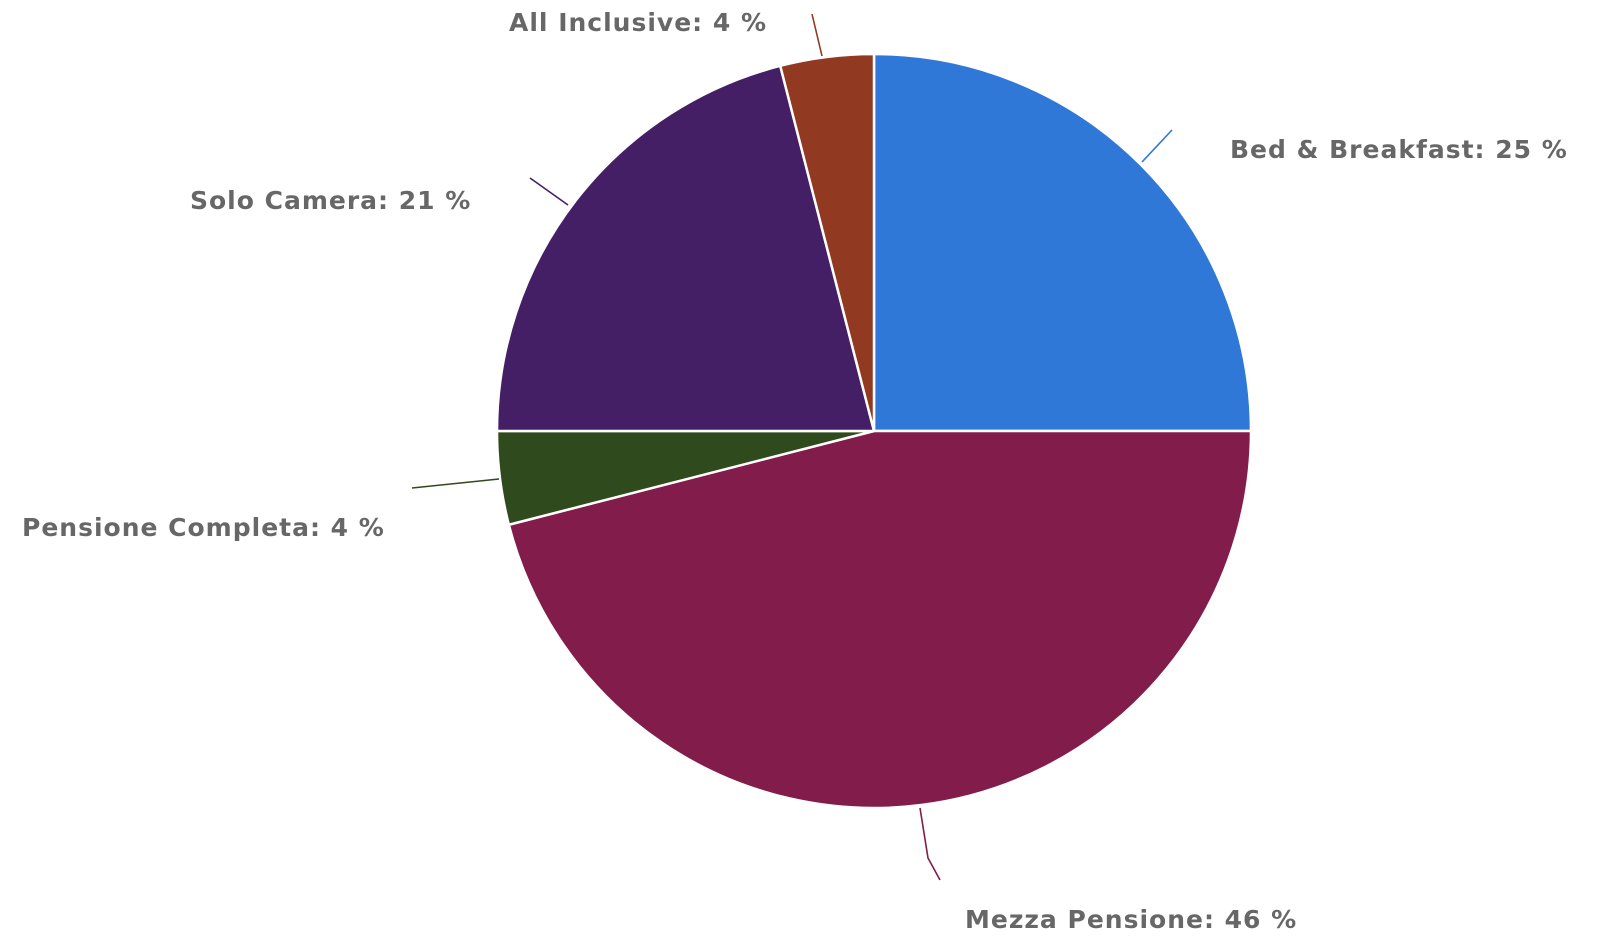 The width and height of the screenshot is (1597, 951). I want to click on slice-label-mezza-pensione: Mezza Pensione: 46 %, so click(1131, 919).